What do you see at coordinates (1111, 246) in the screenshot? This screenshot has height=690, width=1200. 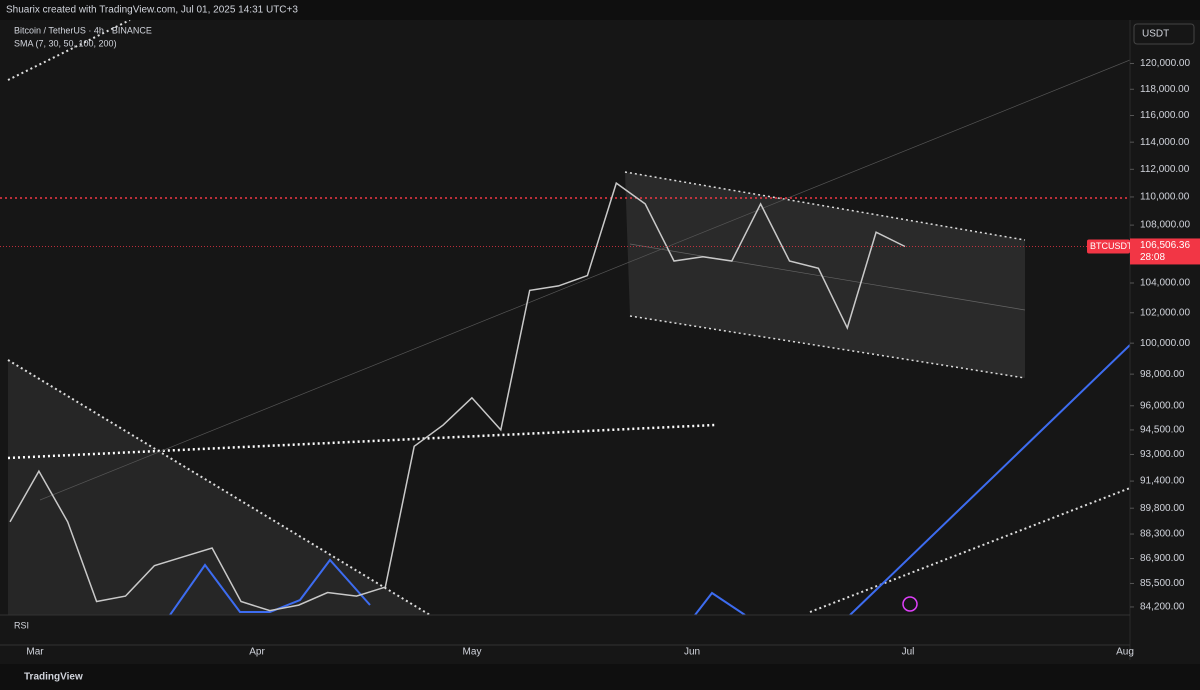 I see `symbol-label: BTCUSDT` at bounding box center [1111, 246].